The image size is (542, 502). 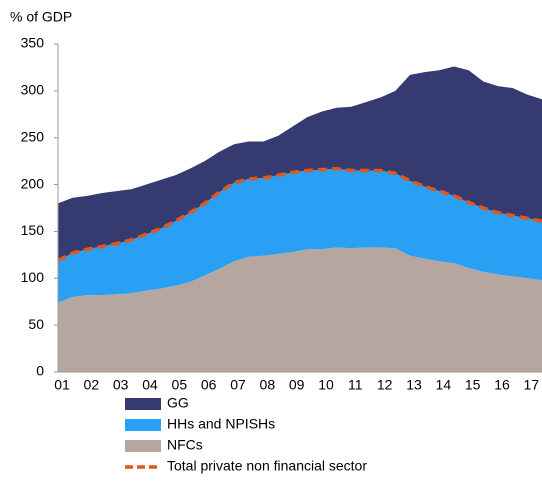 I want to click on x-tick-label: 15, so click(x=473, y=385).